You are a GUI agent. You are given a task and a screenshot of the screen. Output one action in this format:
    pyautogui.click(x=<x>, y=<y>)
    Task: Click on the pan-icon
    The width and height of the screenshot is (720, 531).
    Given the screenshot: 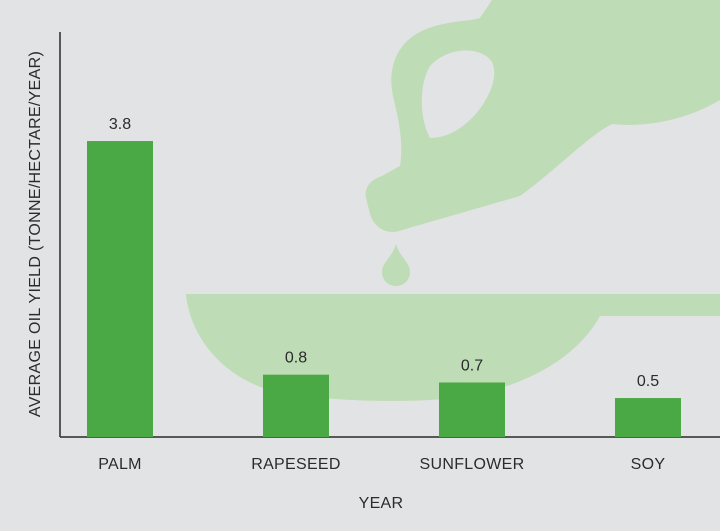 What is the action you would take?
    pyautogui.click(x=453, y=347)
    